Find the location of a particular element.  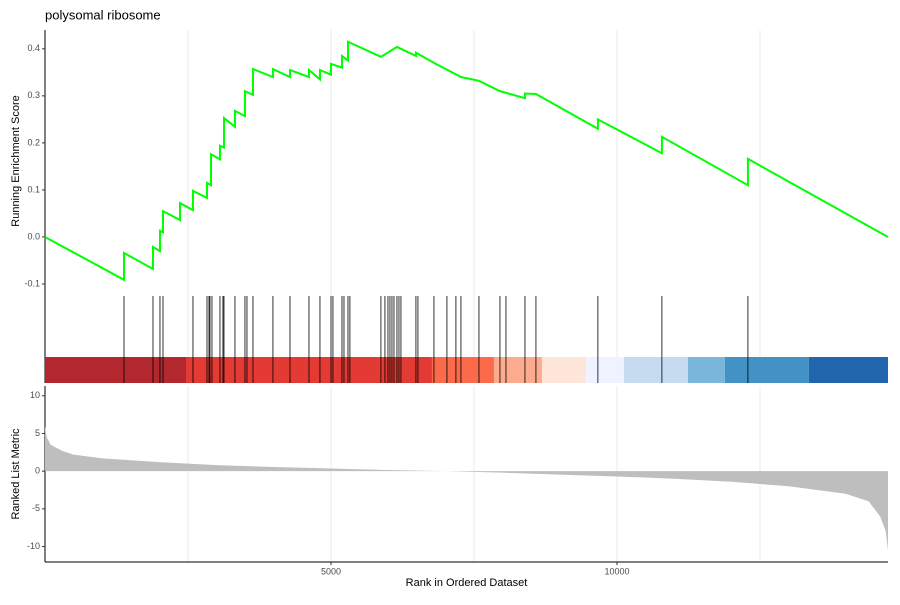

y-tick-label: 0 is located at coordinates (37, 471).